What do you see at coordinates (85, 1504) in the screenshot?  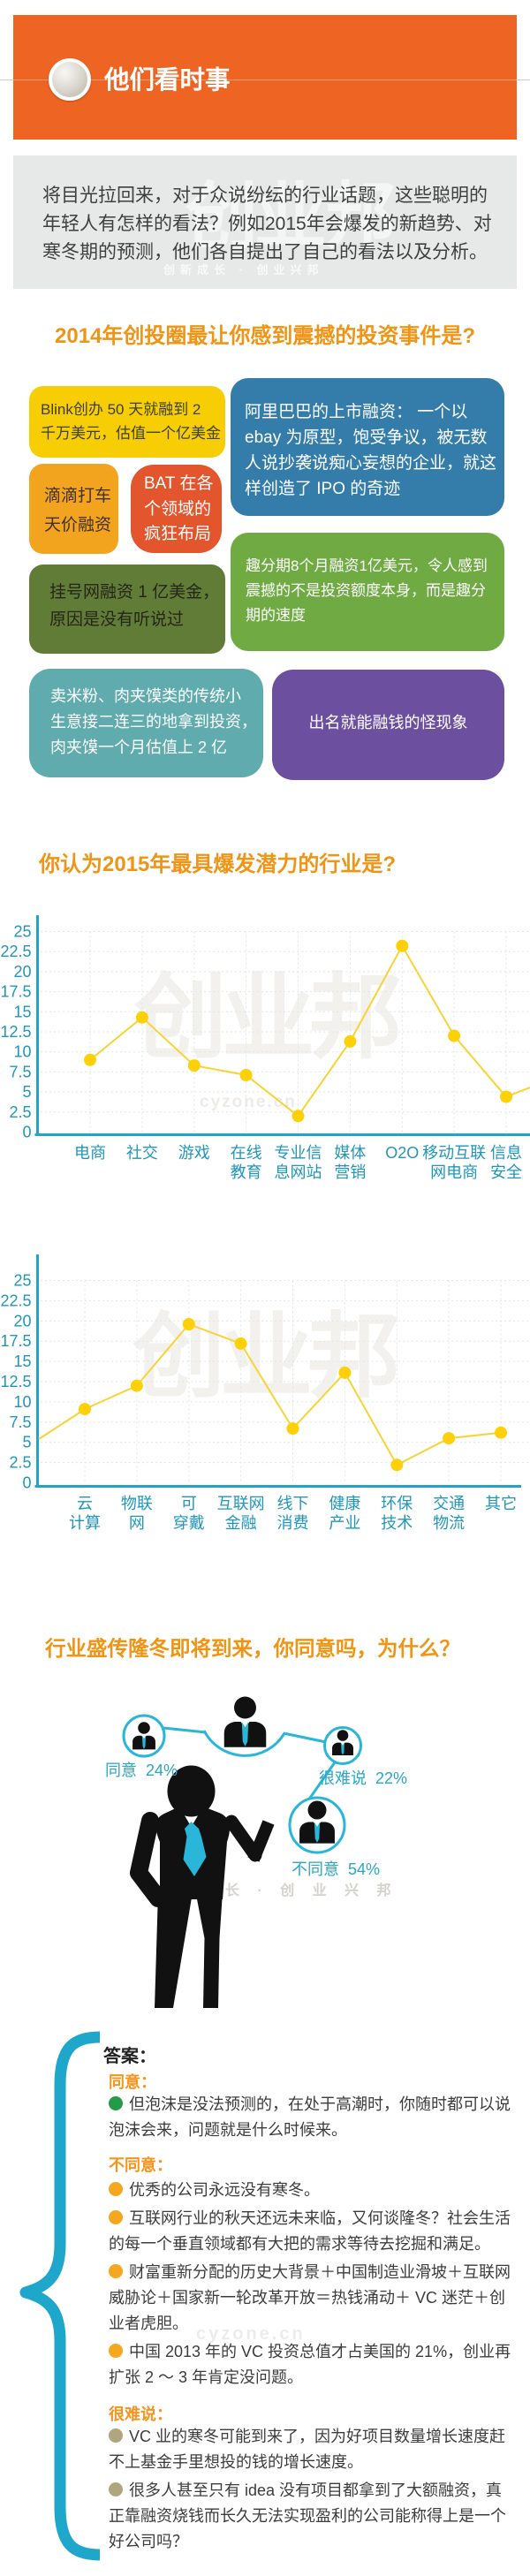 I see `svg-text: 云` at bounding box center [85, 1504].